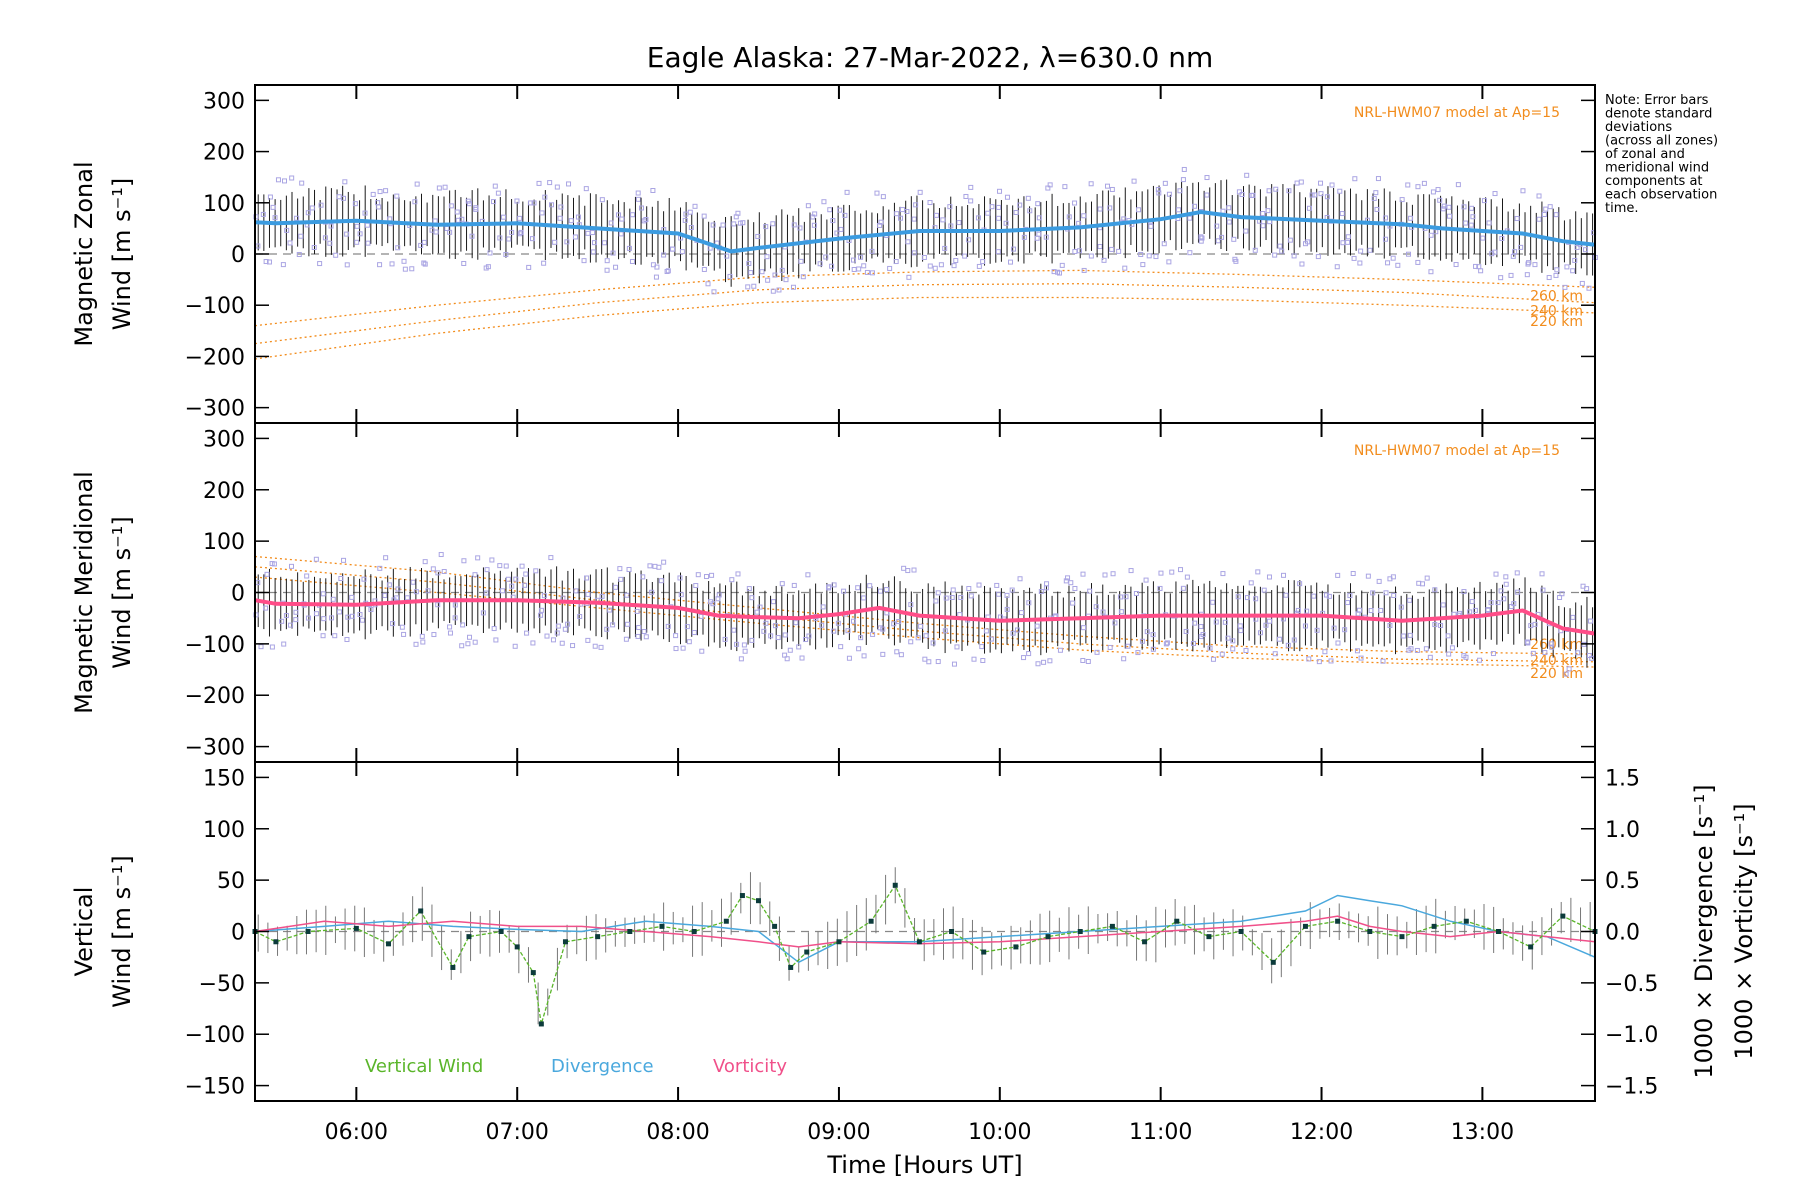  Describe the element at coordinates (1321, 1132) in the screenshot. I see `x-tick-label: 12:00` at that location.